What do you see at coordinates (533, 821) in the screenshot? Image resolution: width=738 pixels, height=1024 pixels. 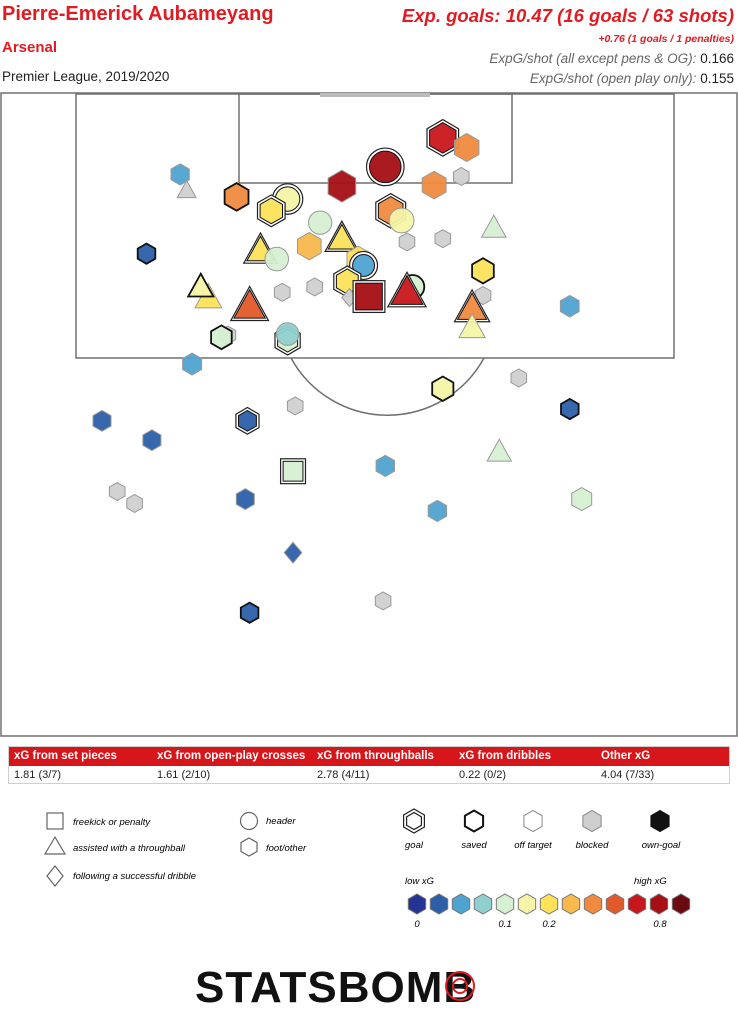 I see `off-target-icon` at bounding box center [533, 821].